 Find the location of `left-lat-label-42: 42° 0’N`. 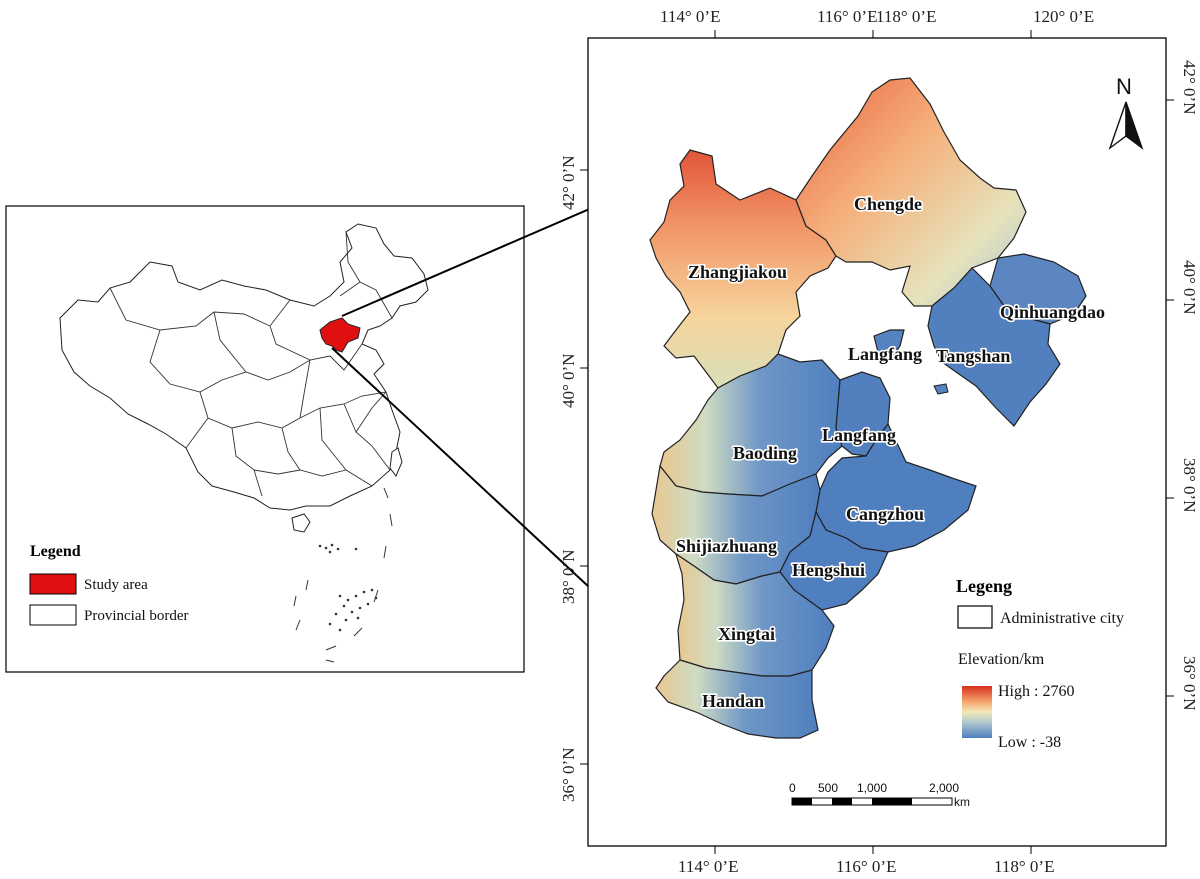

left-lat-label-42: 42° 0’N is located at coordinates (568, 183).